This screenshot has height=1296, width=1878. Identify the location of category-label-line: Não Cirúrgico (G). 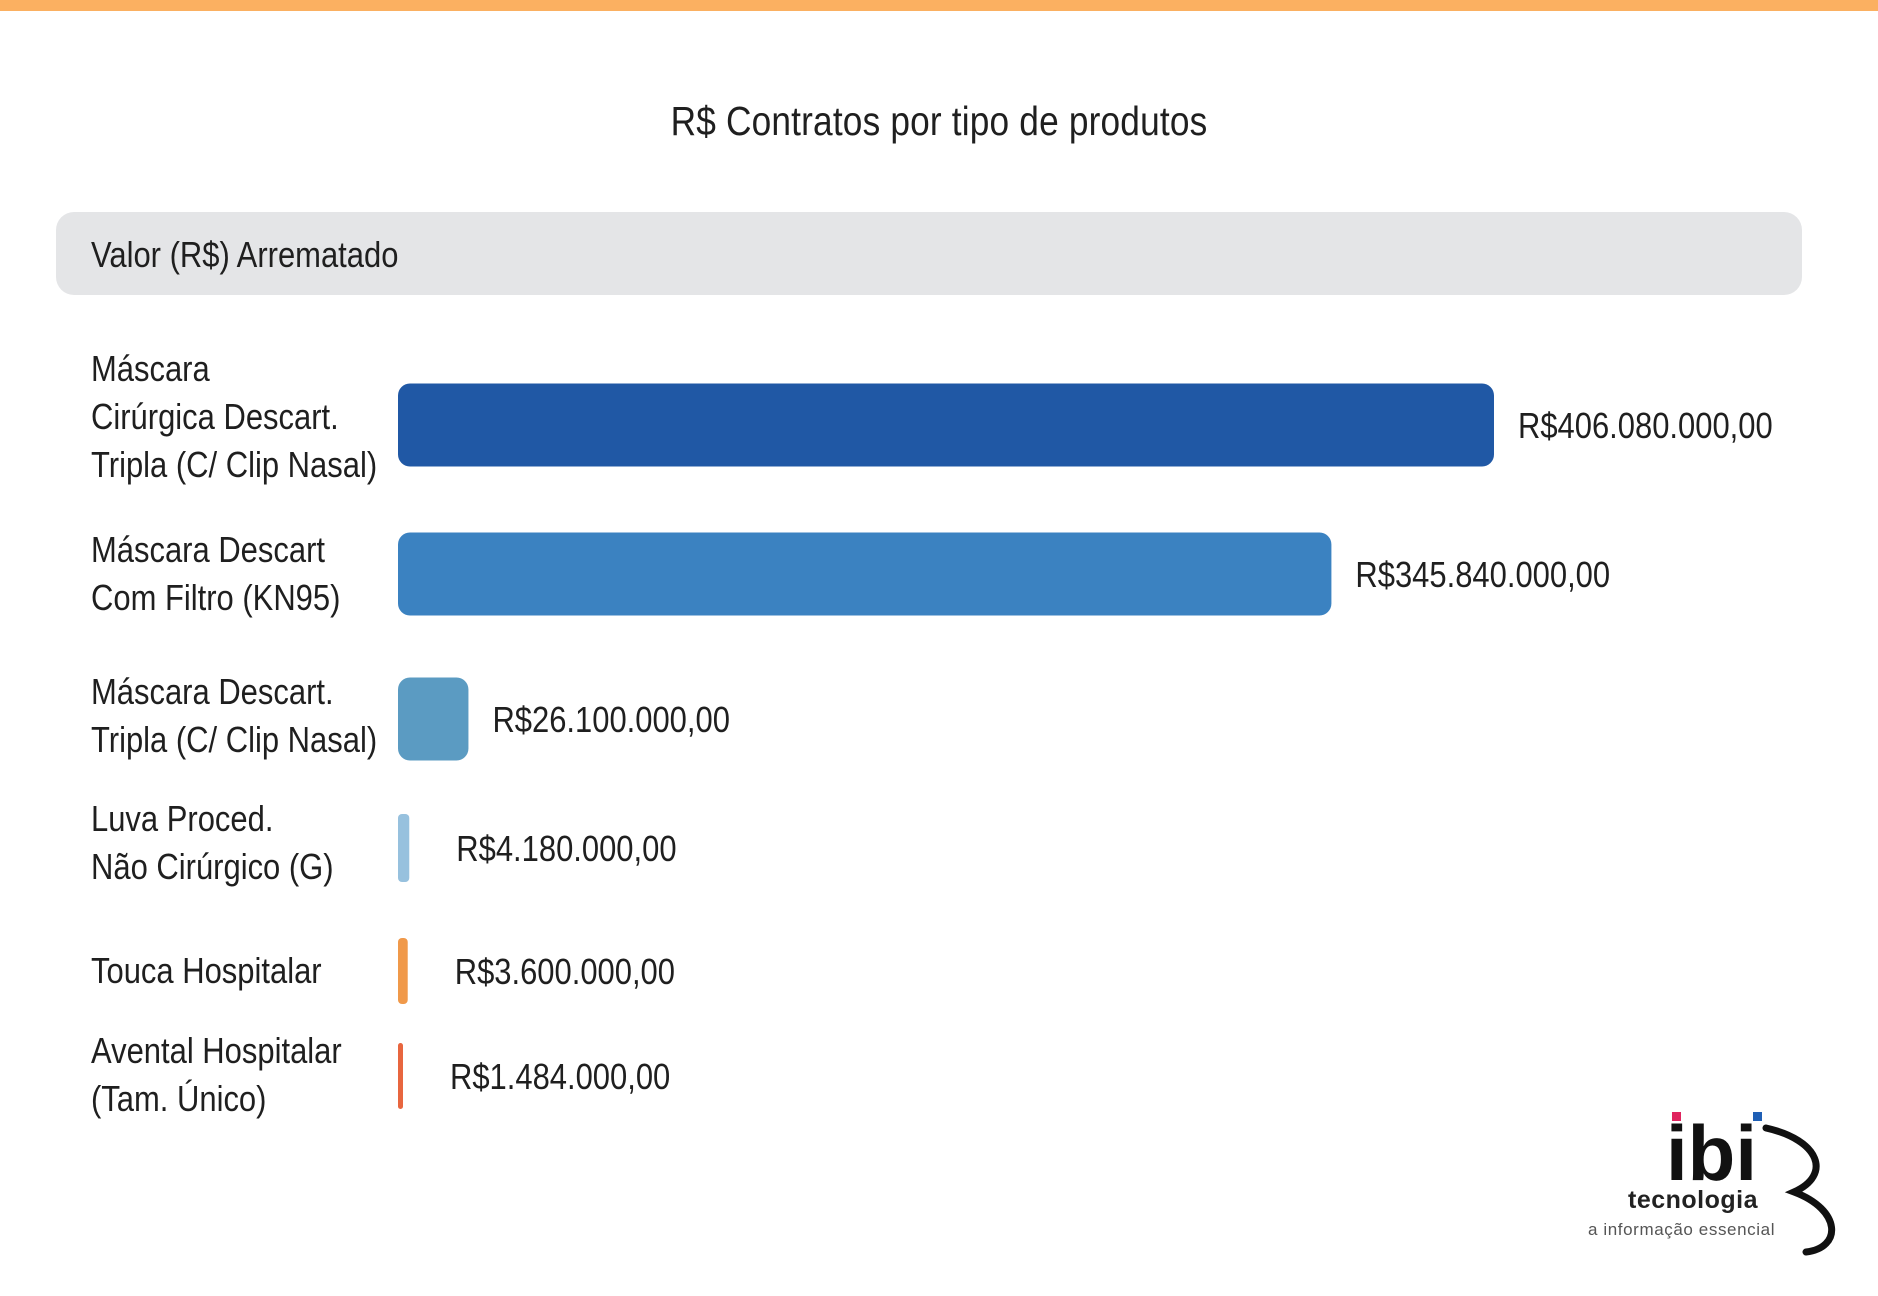
(212, 866).